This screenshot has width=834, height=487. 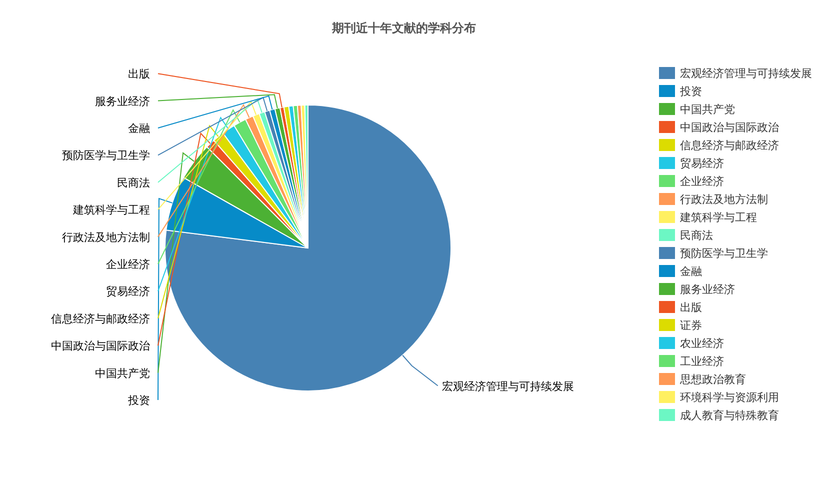 I want to click on legend-label: 中国共产党, so click(x=707, y=109).